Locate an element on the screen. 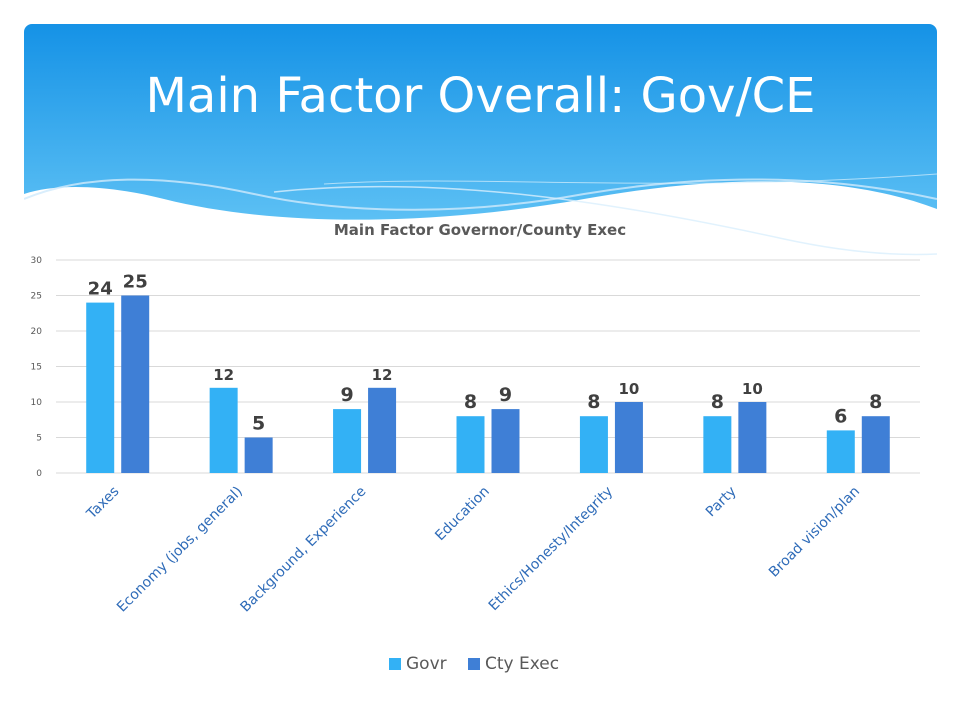  legend-label: Govr is located at coordinates (426, 664).